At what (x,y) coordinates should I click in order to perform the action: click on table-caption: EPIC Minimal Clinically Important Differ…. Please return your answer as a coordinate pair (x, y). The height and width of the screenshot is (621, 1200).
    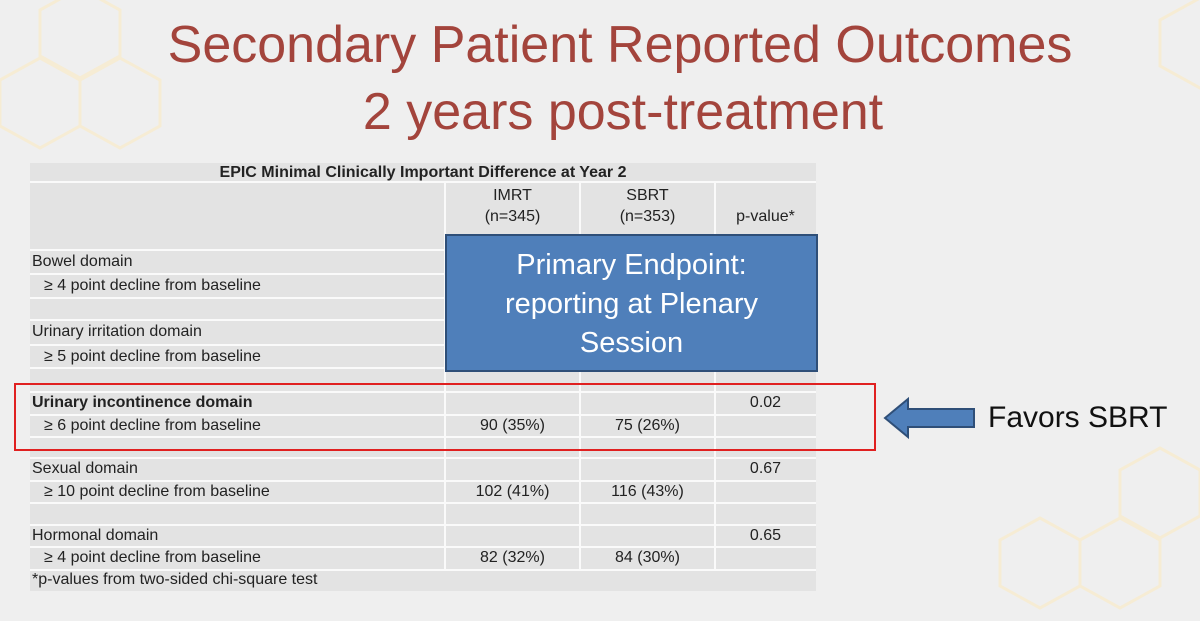
    Looking at the image, I should click on (423, 172).